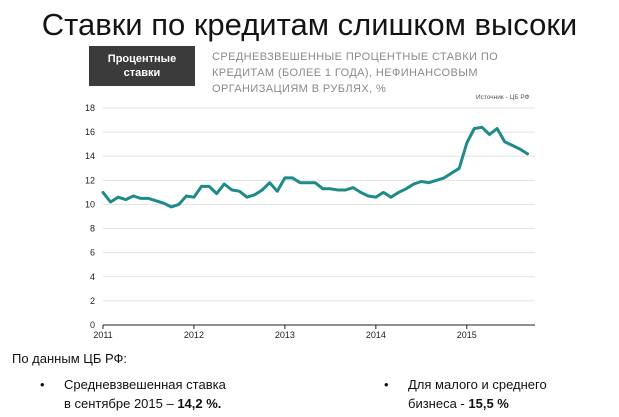 The width and height of the screenshot is (619, 417). What do you see at coordinates (145, 384) in the screenshot?
I see `bullet-line-1: Средневзвешенная ставка` at bounding box center [145, 384].